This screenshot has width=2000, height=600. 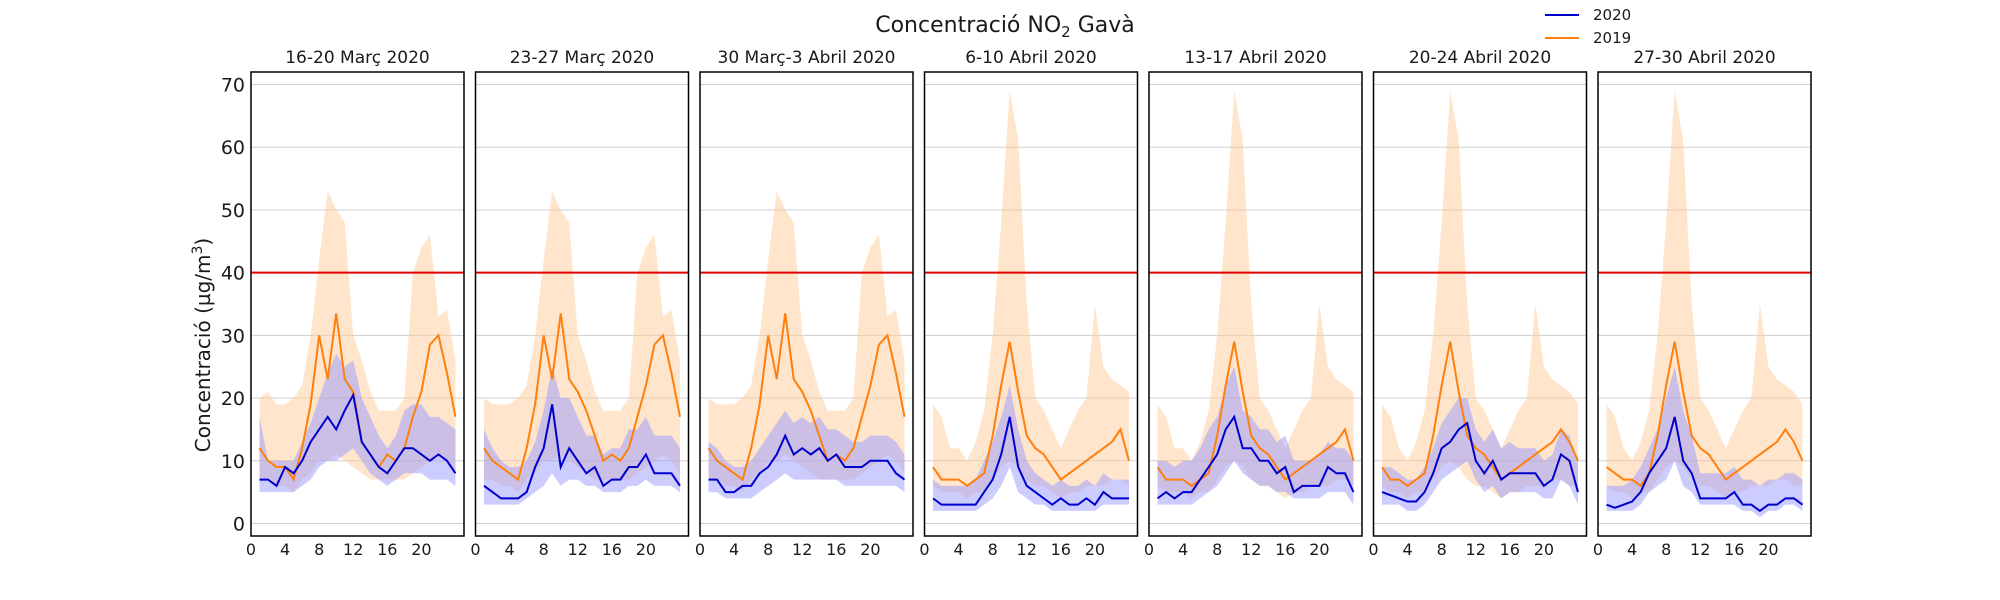 I want to click on y-axis-label-end: ), so click(x=203, y=242).